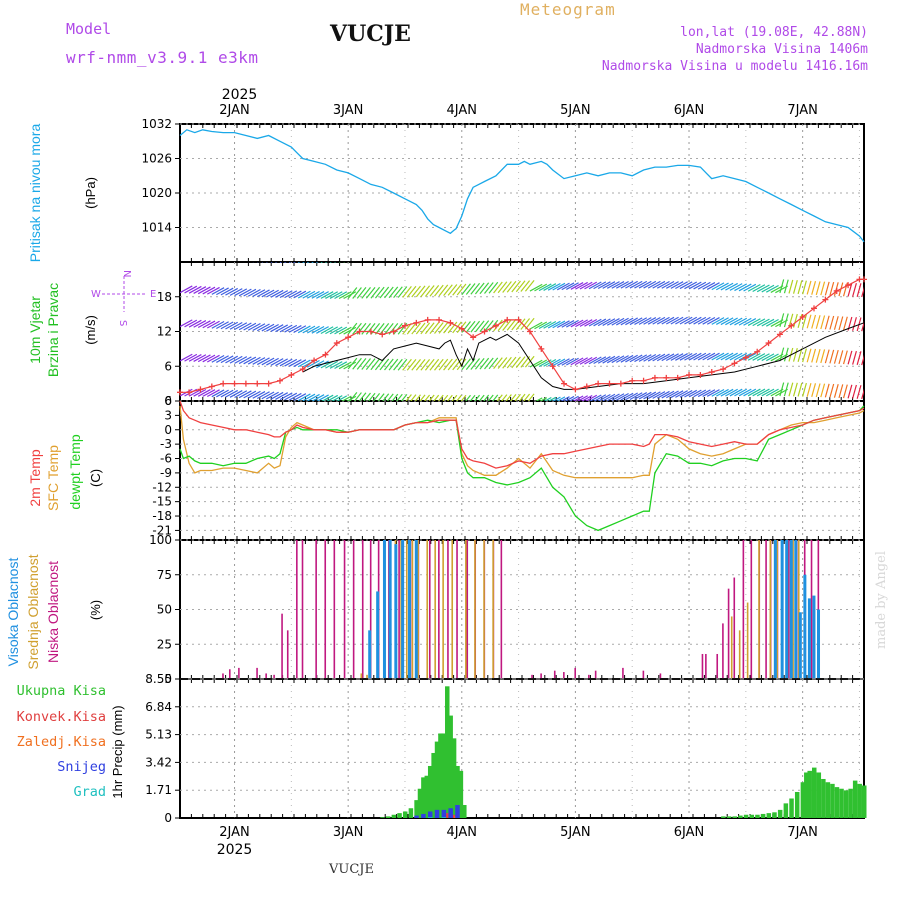  Describe the element at coordinates (168, 679) in the screenshot. I see `y-tick-label: 0` at that location.